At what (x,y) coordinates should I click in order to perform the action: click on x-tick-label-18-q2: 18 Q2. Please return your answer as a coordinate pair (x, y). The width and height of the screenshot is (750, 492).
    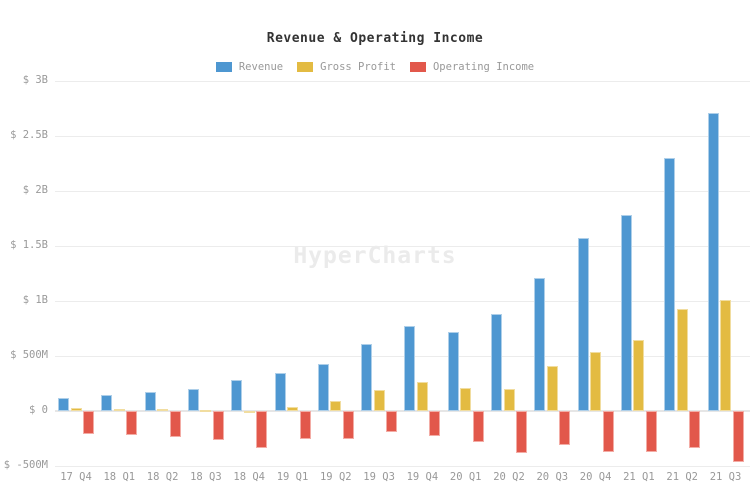
    Looking at the image, I should click on (162, 477).